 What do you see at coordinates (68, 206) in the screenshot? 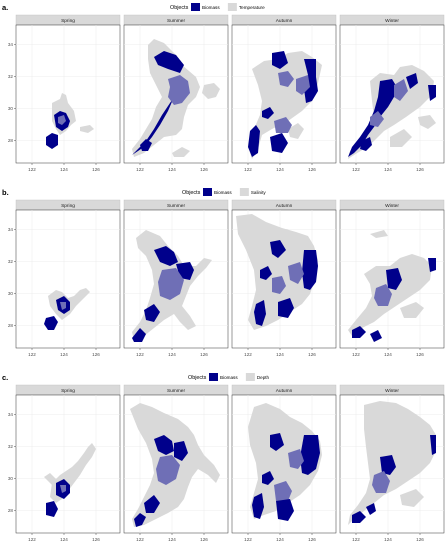
I see `facet-strip-label: Spring` at bounding box center [68, 206].